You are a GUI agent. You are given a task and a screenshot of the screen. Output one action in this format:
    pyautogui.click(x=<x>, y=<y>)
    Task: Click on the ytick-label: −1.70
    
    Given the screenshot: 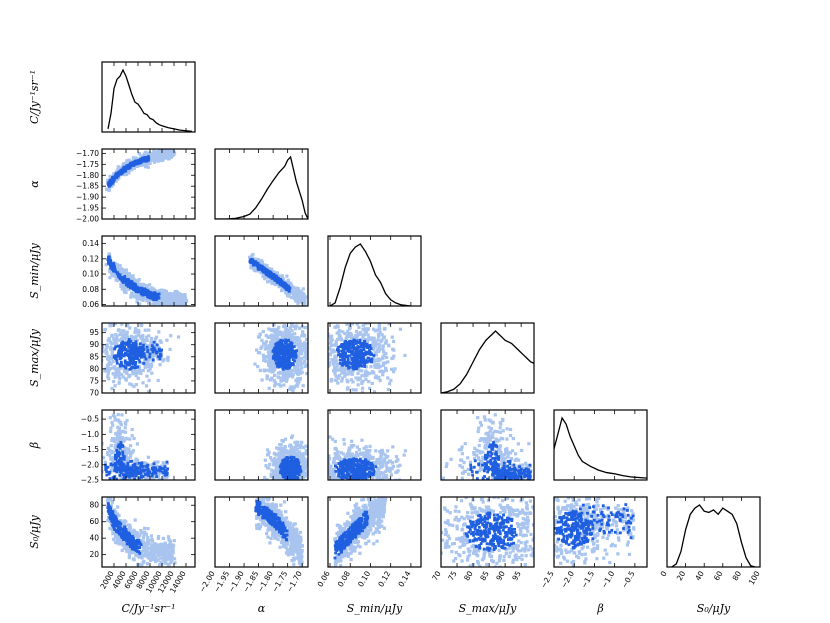 What is the action you would take?
    pyautogui.click(x=87, y=153)
    